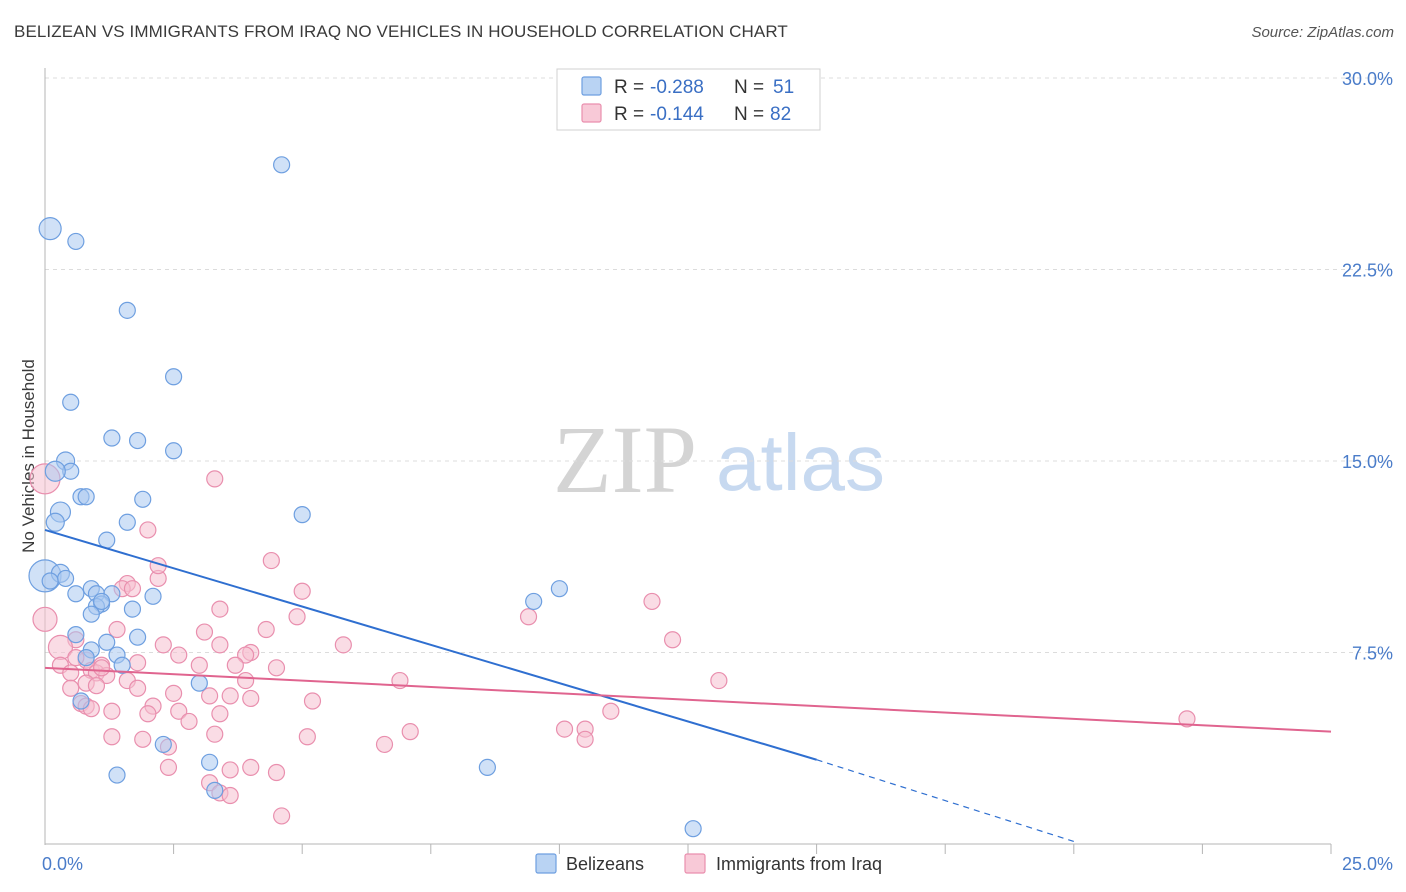 This screenshot has width=1406, height=892. What do you see at coordinates (800, 462) in the screenshot?
I see `watermark-atlas: atlas` at bounding box center [800, 462].